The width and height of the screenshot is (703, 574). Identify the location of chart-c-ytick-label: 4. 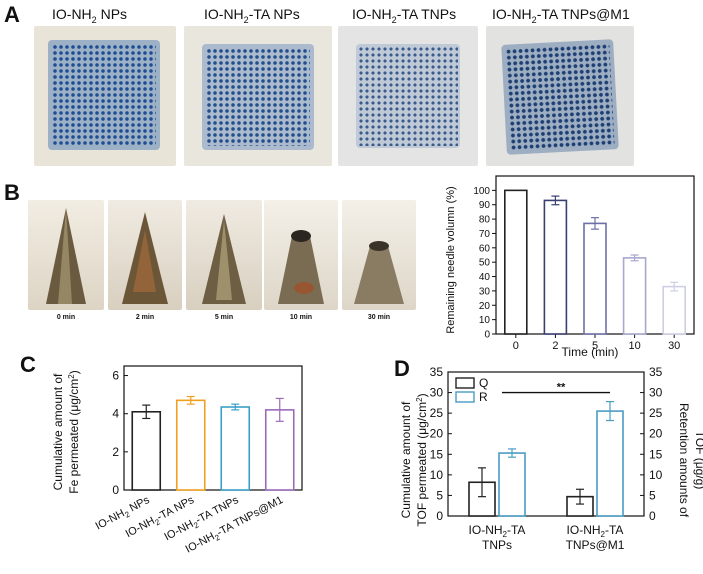
(115, 414).